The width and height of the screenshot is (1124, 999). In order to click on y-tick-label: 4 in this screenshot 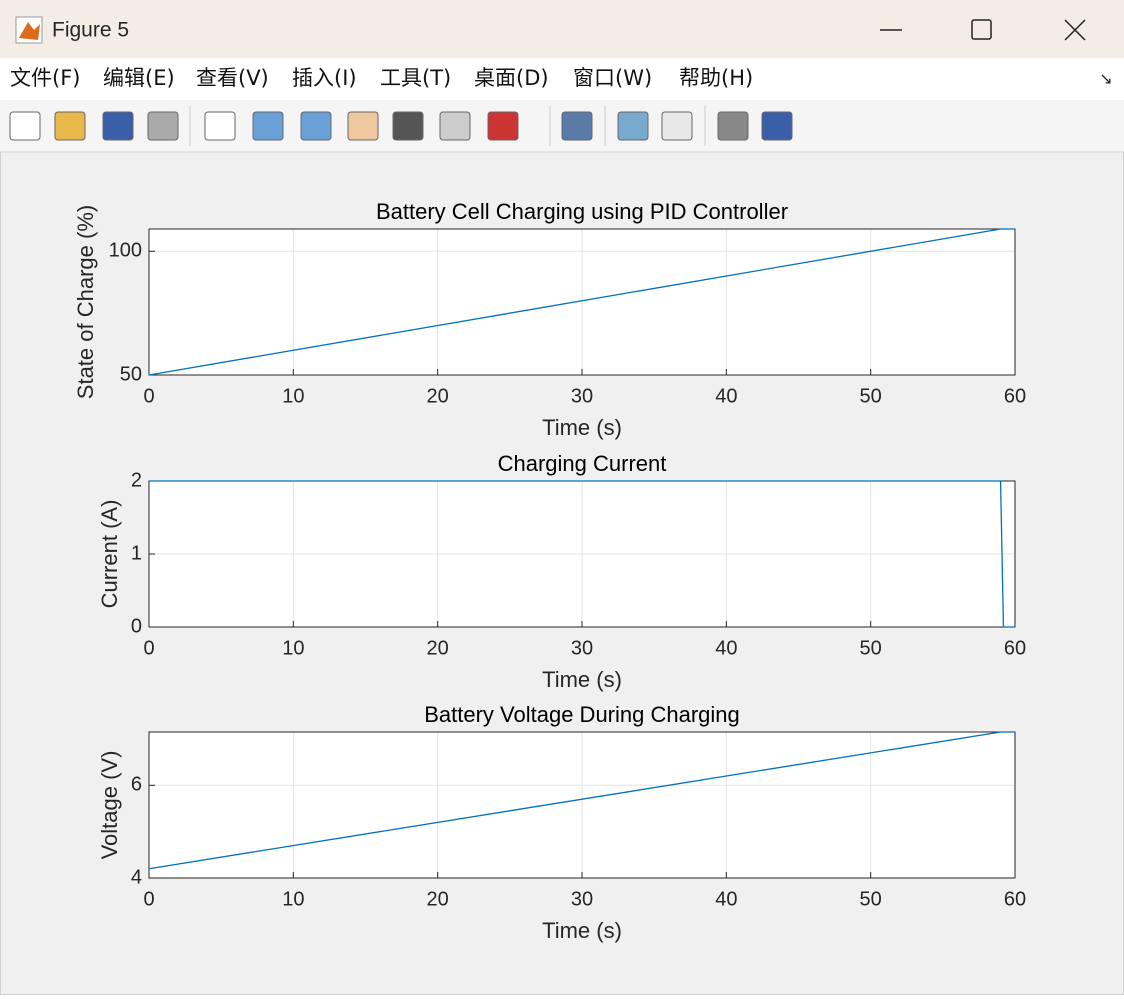, I will do `click(136, 877)`.